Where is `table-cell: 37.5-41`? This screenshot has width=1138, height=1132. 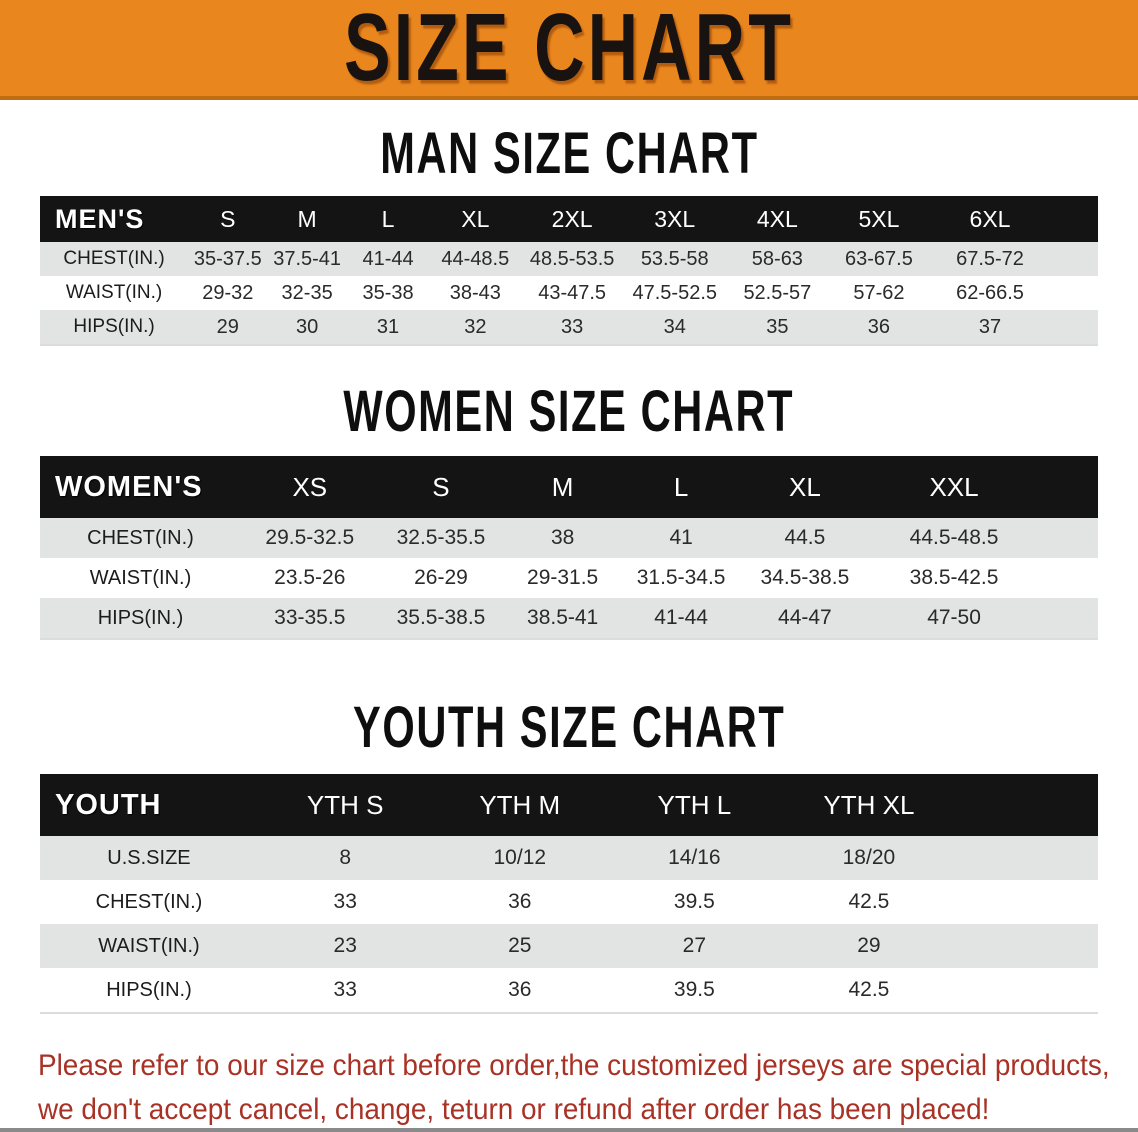 table-cell: 37.5-41 is located at coordinates (307, 259).